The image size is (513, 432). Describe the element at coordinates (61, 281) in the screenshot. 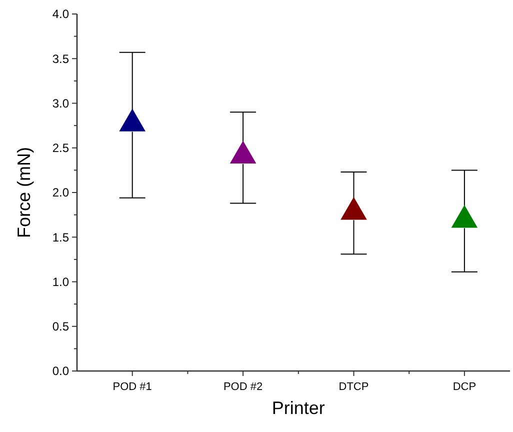

I see `y-tick-label: 1.0` at that location.